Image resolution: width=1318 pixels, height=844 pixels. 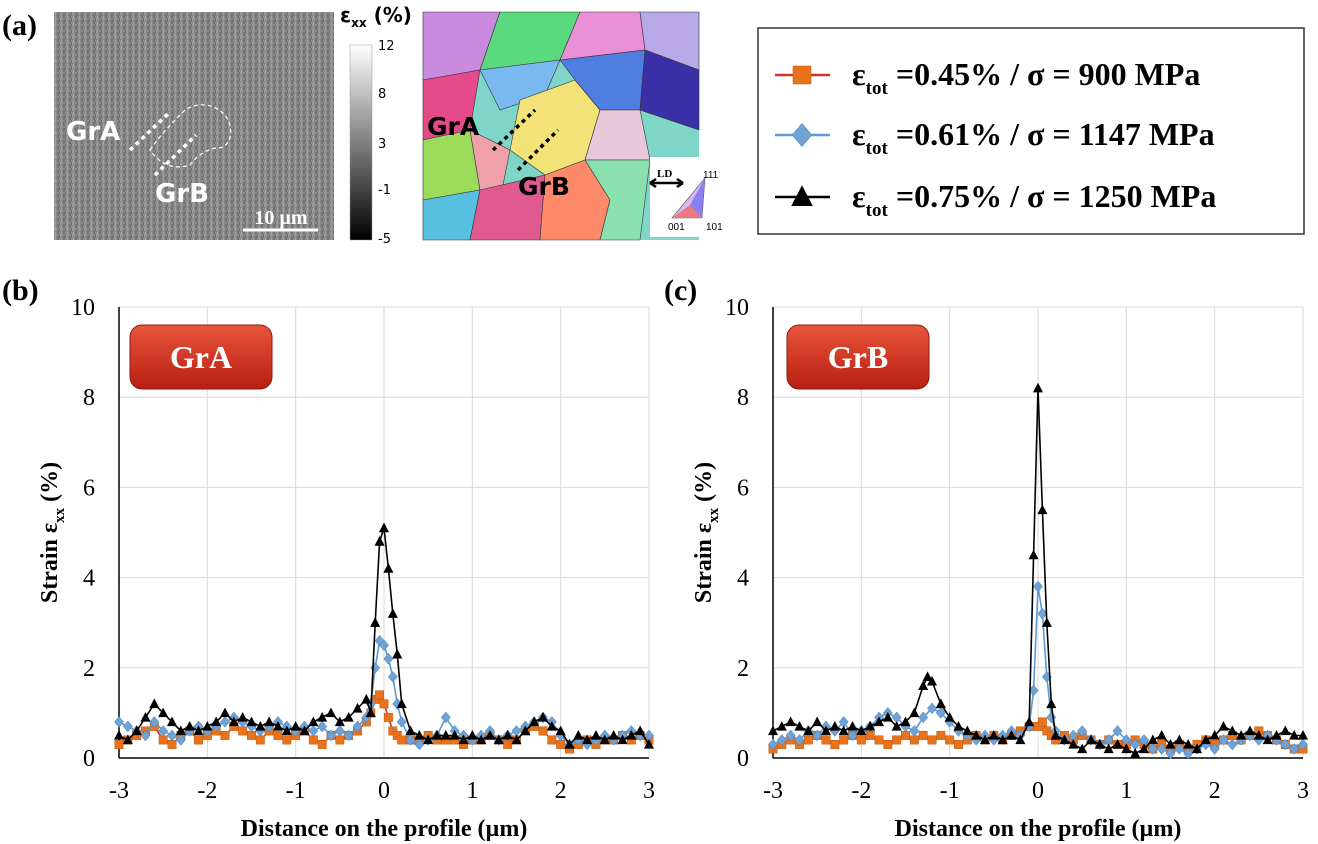 What do you see at coordinates (194, 126) in the screenshot?
I see `strain-map-image: GrA GrB 10 µm` at bounding box center [194, 126].